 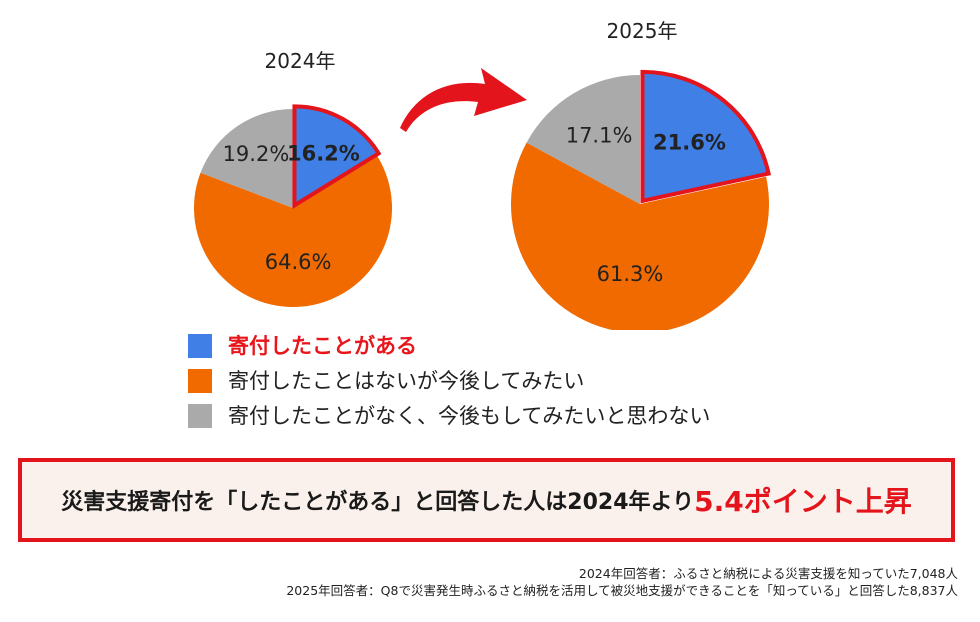 I want to click on legend-swatch-want-to-donate, so click(x=200, y=381).